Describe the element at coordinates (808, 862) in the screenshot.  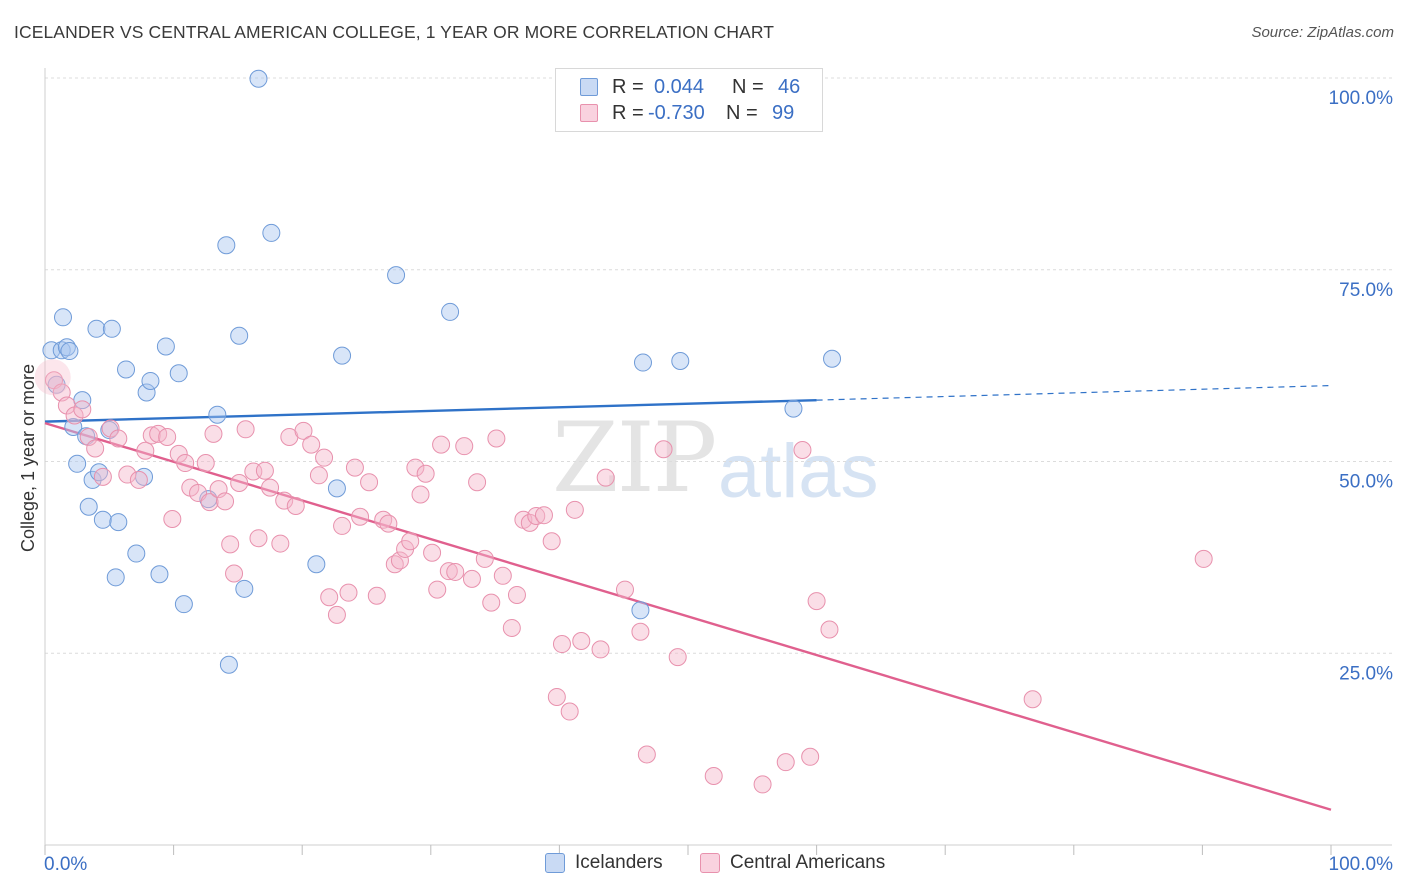
I see `legend-label-central-americans: Central Americans` at that location.